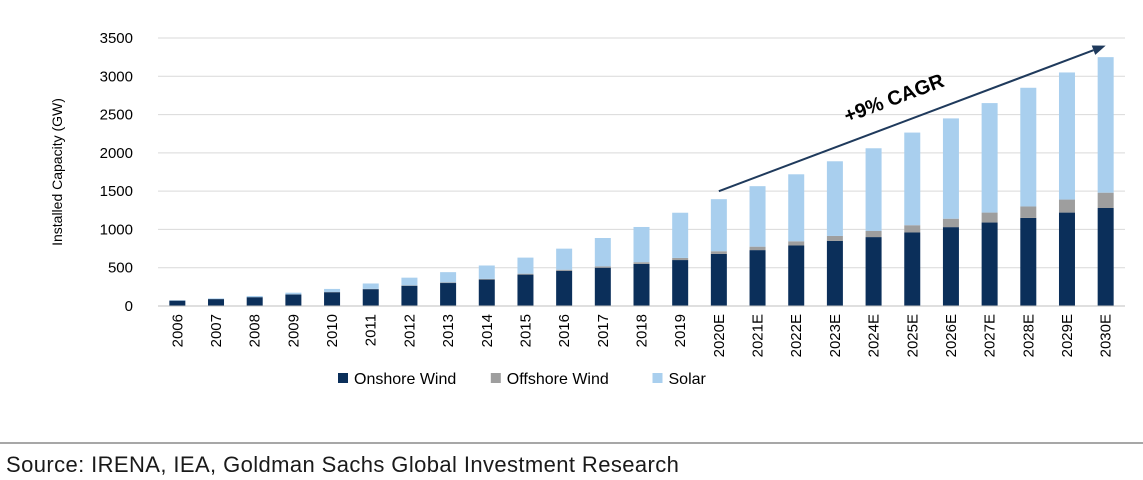 The width and height of the screenshot is (1143, 480). I want to click on x-tick-label: 2009, so click(293, 330).